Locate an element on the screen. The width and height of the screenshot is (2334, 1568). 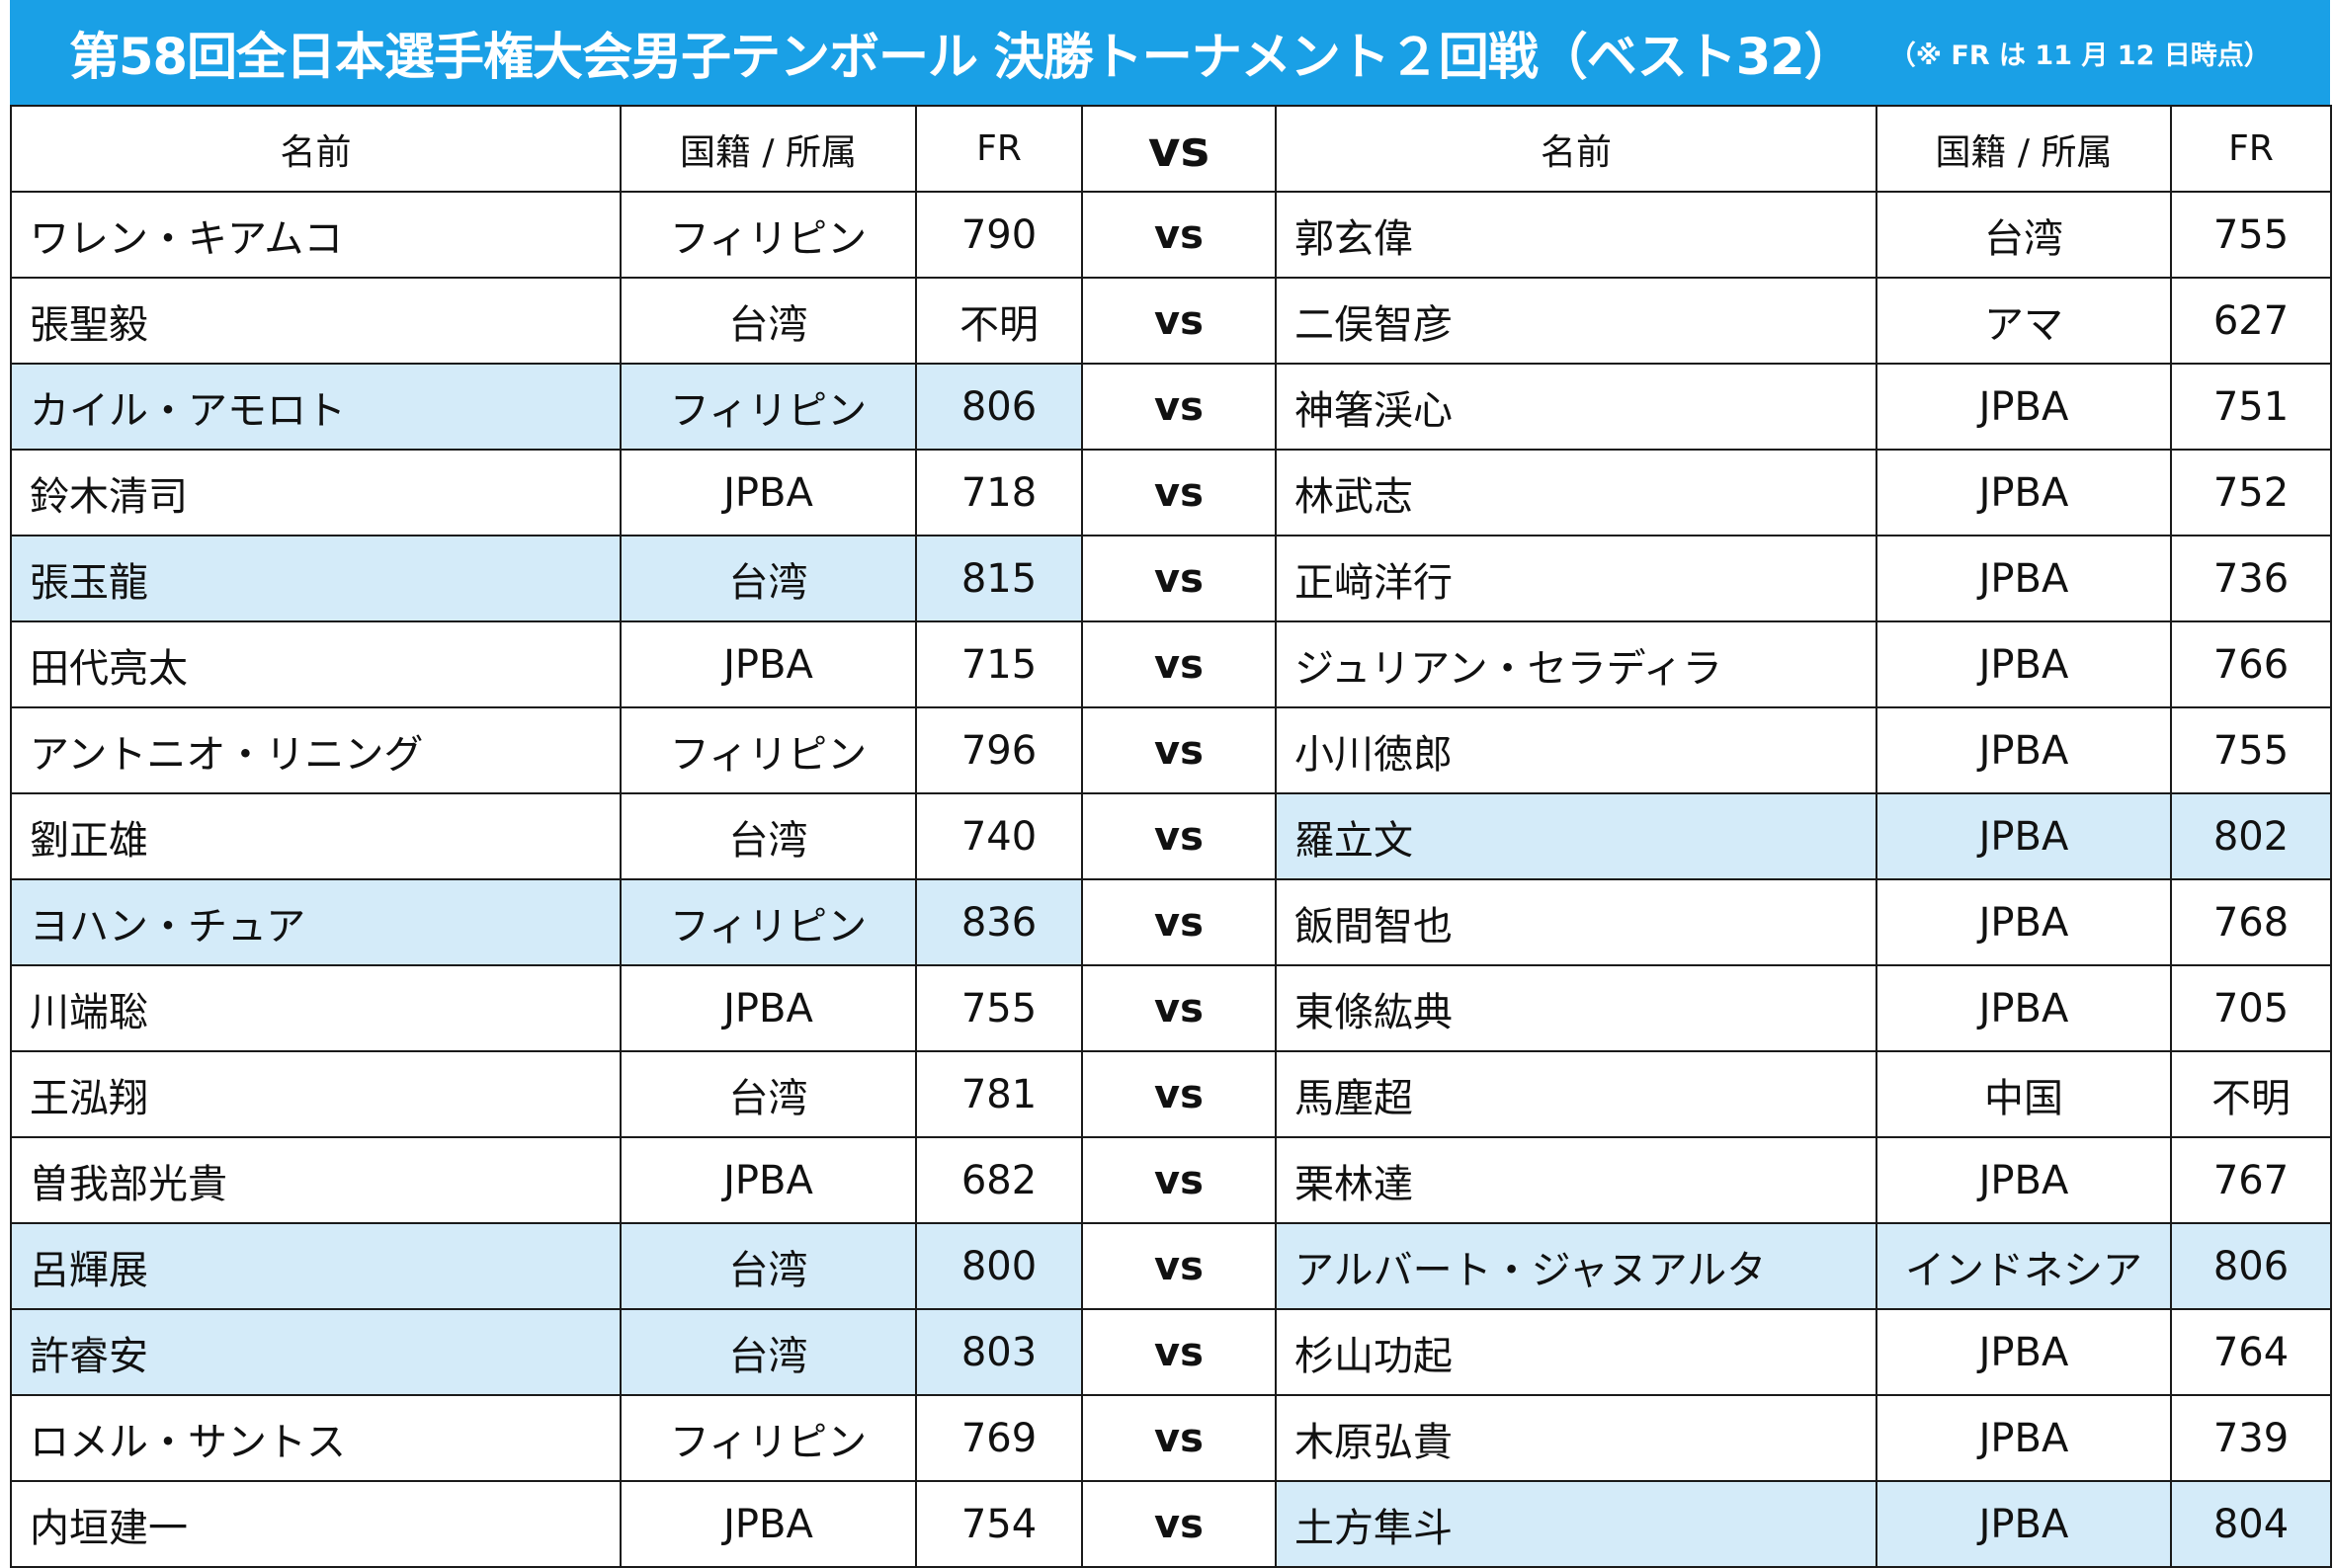
player-affiliation-right: 台湾 is located at coordinates (2024, 235).